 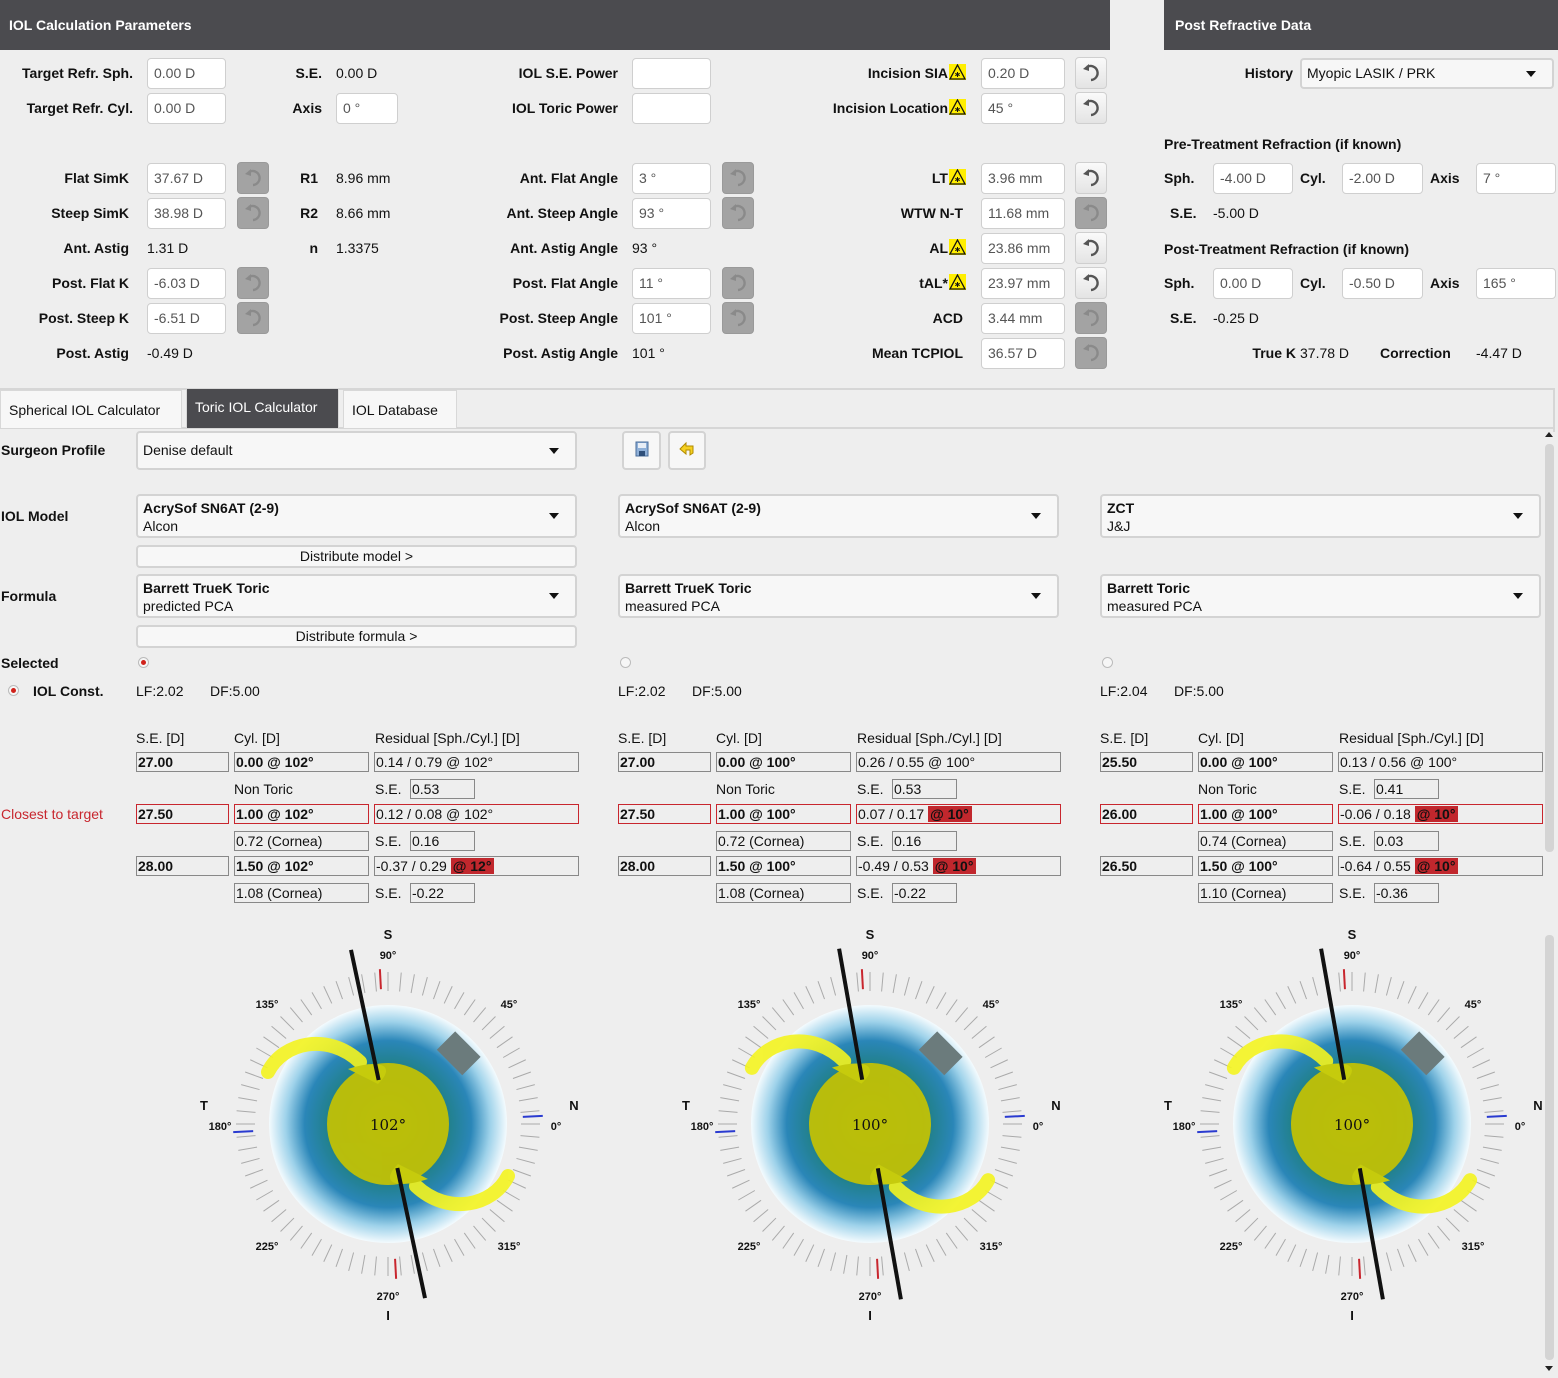 I want to click on post-flat-angle-reset-button, so click(x=738, y=283).